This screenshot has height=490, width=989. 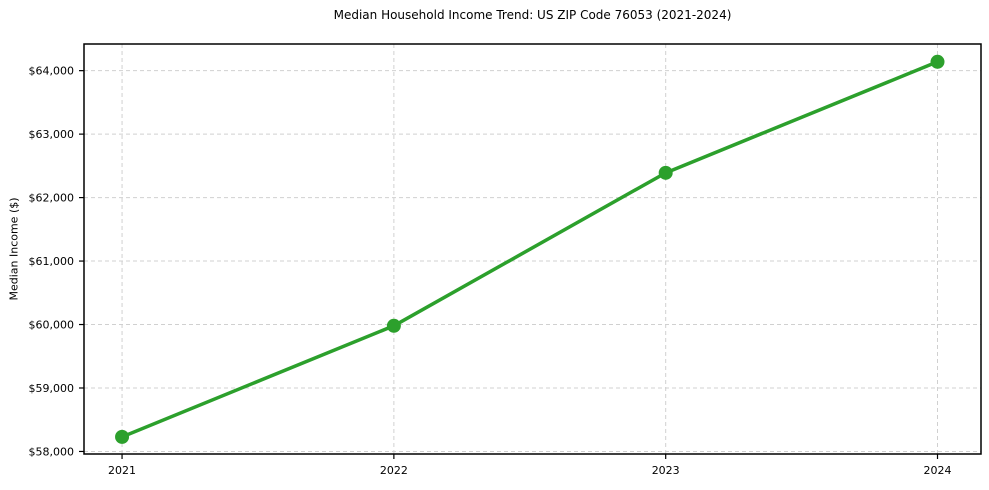 What do you see at coordinates (52, 325) in the screenshot?
I see `y-tick-label: $60,000` at bounding box center [52, 325].